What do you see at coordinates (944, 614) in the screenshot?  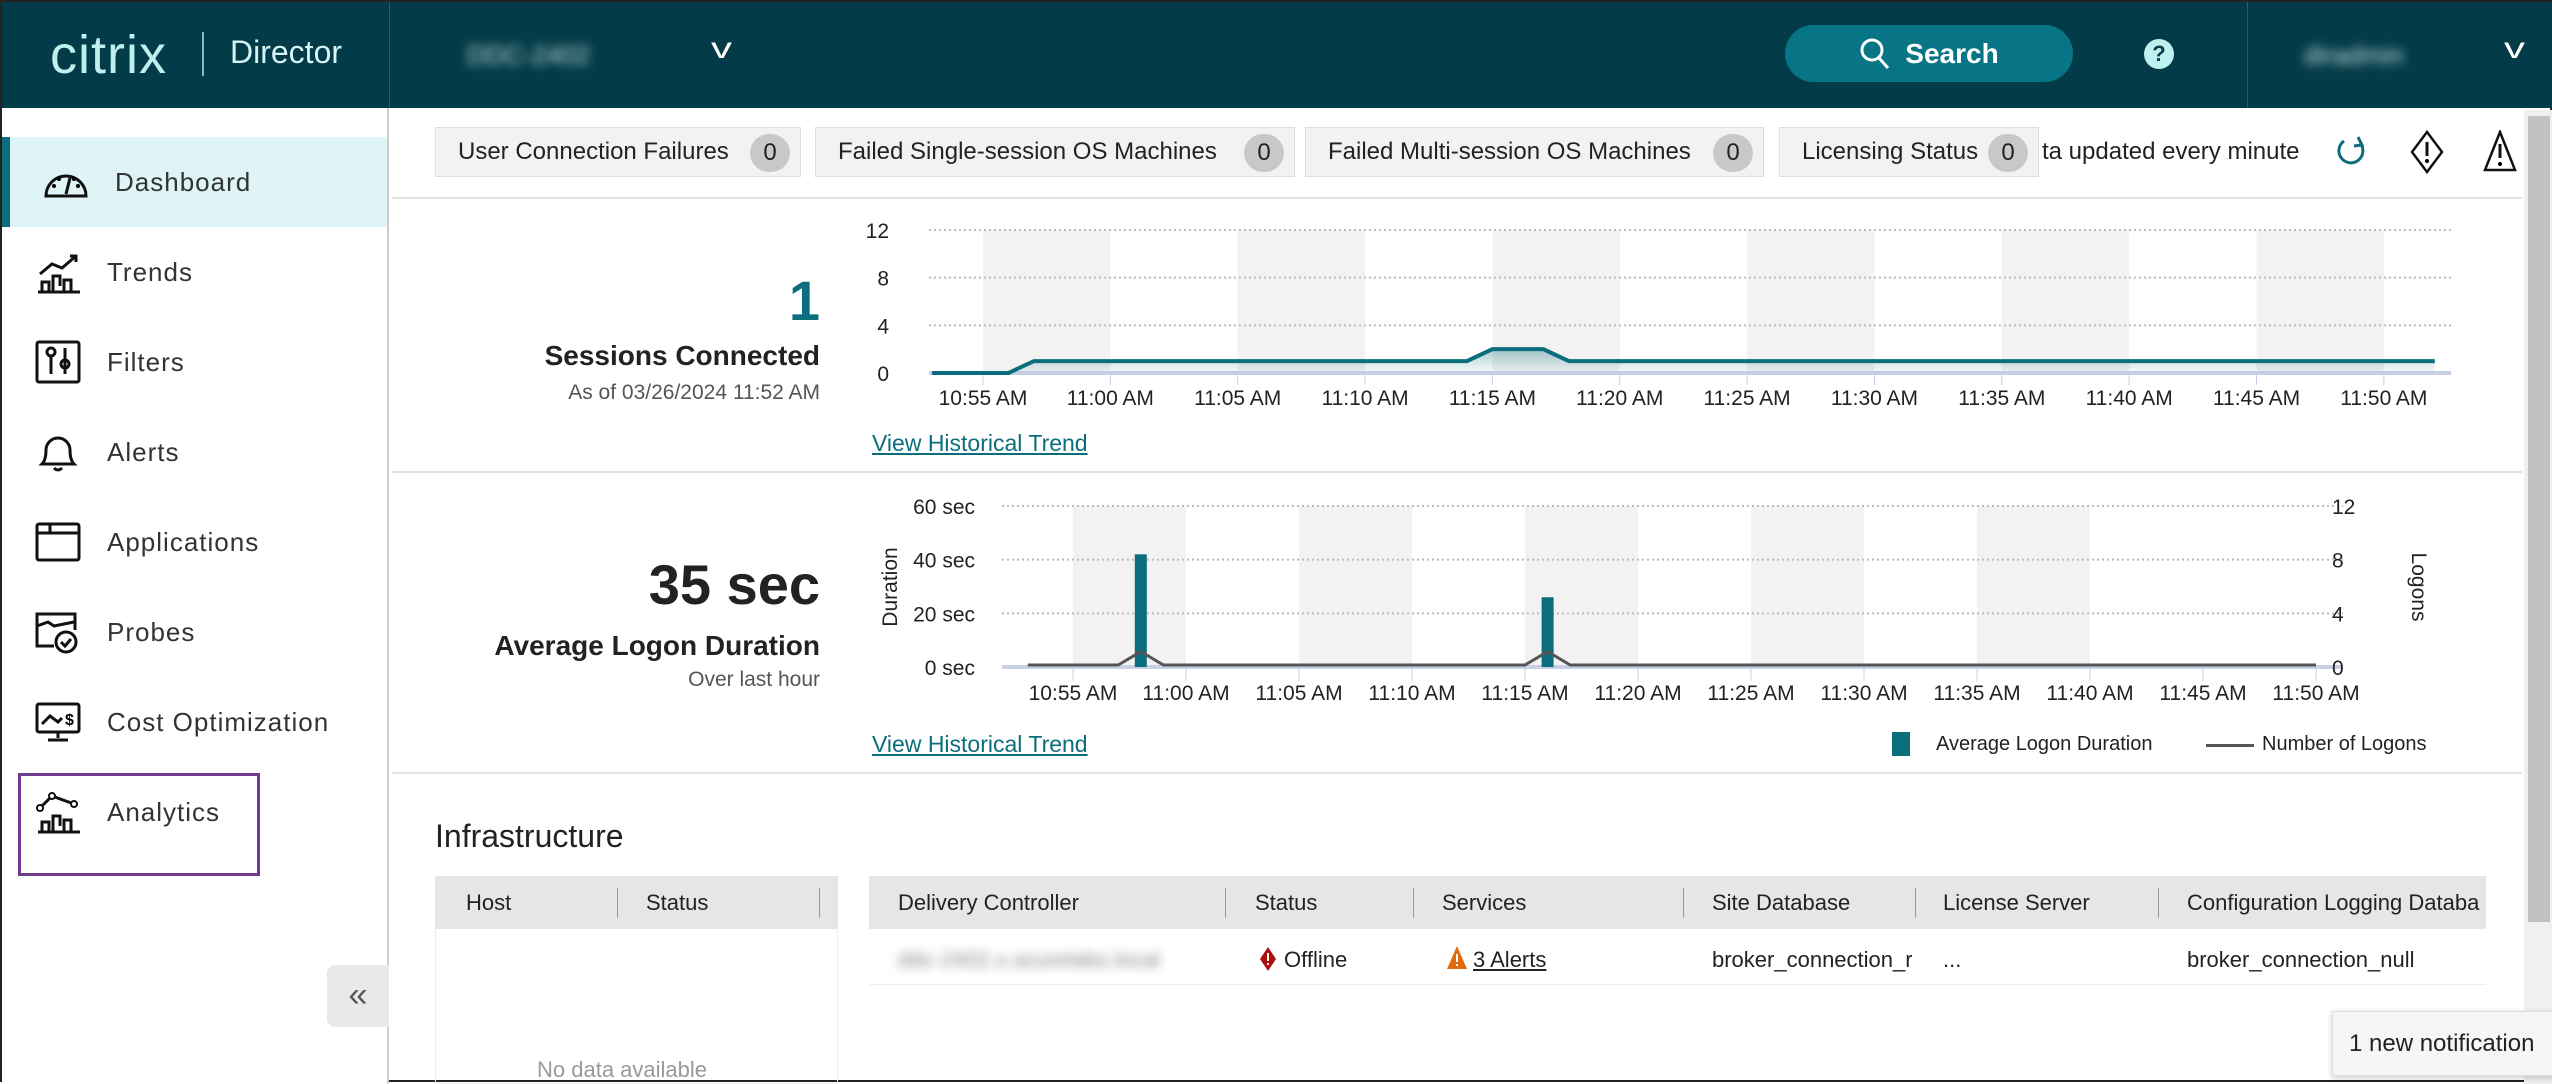 I see `y-tick-label: 20 sec` at bounding box center [944, 614].